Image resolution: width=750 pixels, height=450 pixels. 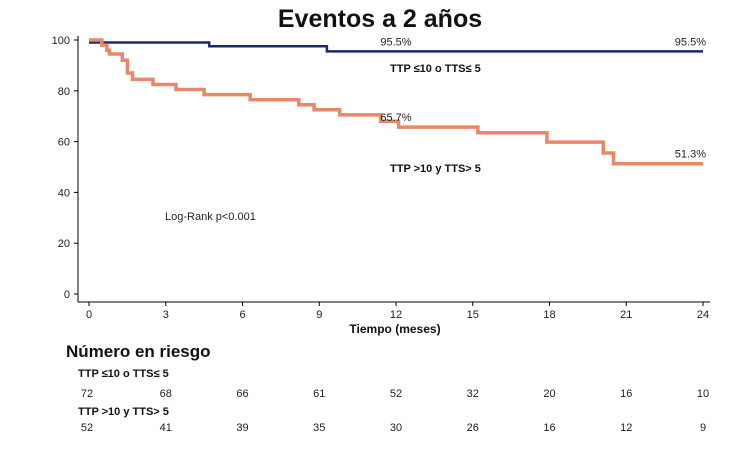 I want to click on y-tick-label: 60, so click(x=64, y=143).